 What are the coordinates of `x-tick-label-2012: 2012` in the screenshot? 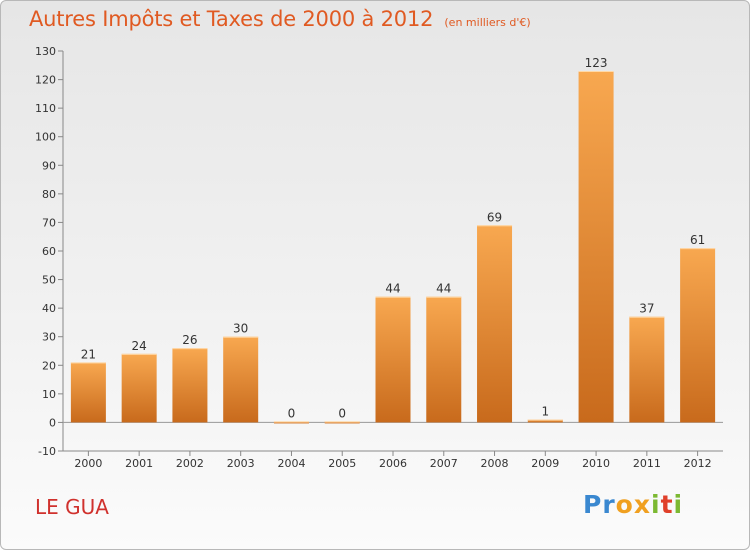 It's located at (698, 463).